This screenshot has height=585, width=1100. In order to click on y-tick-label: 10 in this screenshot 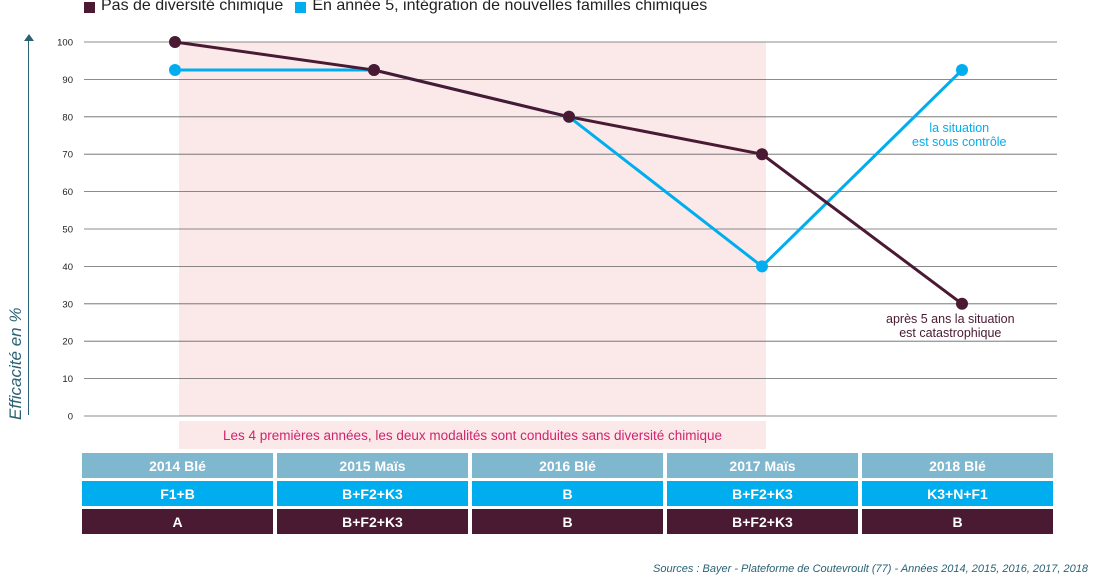, I will do `click(67, 379)`.